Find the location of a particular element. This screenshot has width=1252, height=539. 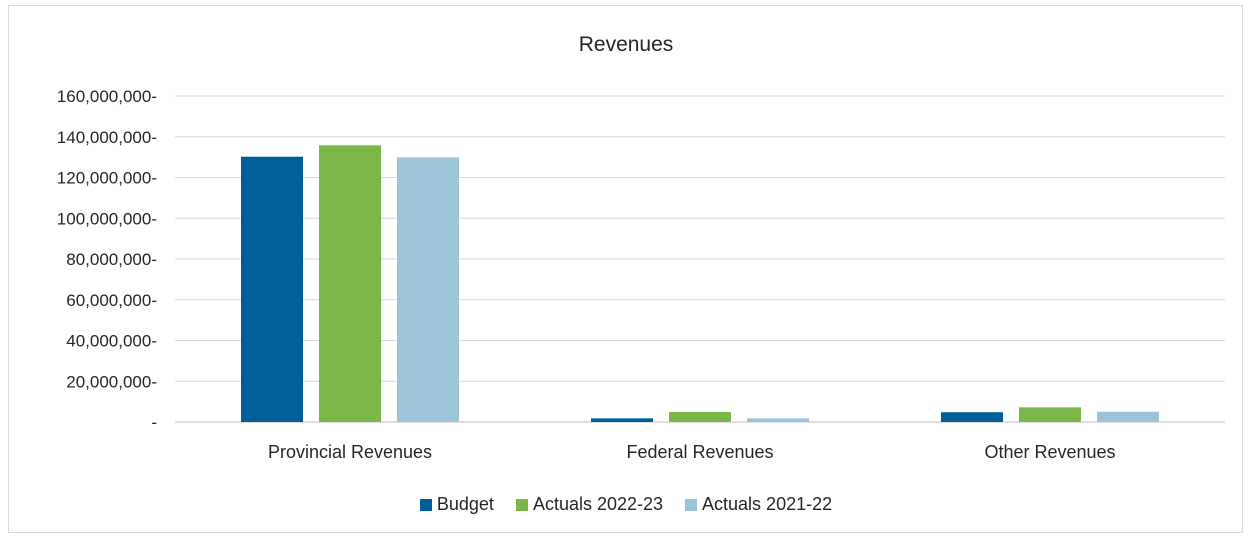

y-tick-label: 160,000,000- is located at coordinates (107, 96).